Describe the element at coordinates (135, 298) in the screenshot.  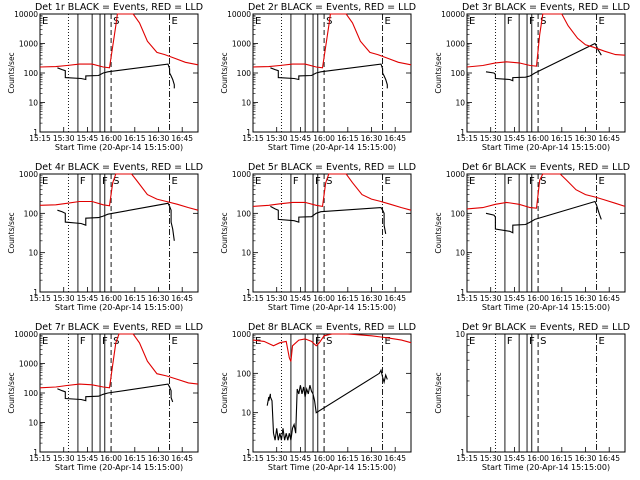
I see `det-4-x-tick-label: 16:15` at that location.